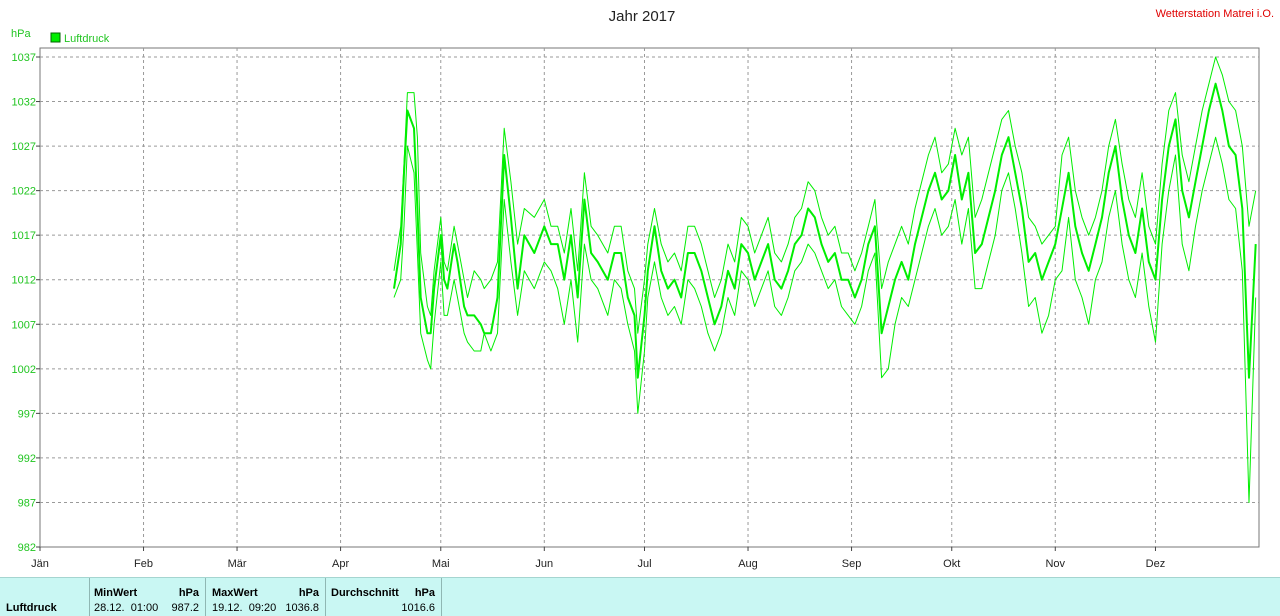  Describe the element at coordinates (235, 593) in the screenshot. I see `max-header: MaxWert` at that location.